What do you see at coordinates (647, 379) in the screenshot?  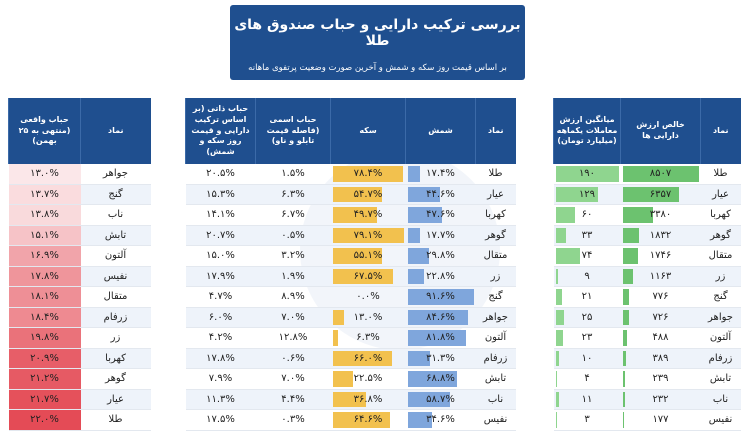 I see `row: تابش ۲۳۹ ۴` at bounding box center [647, 379].